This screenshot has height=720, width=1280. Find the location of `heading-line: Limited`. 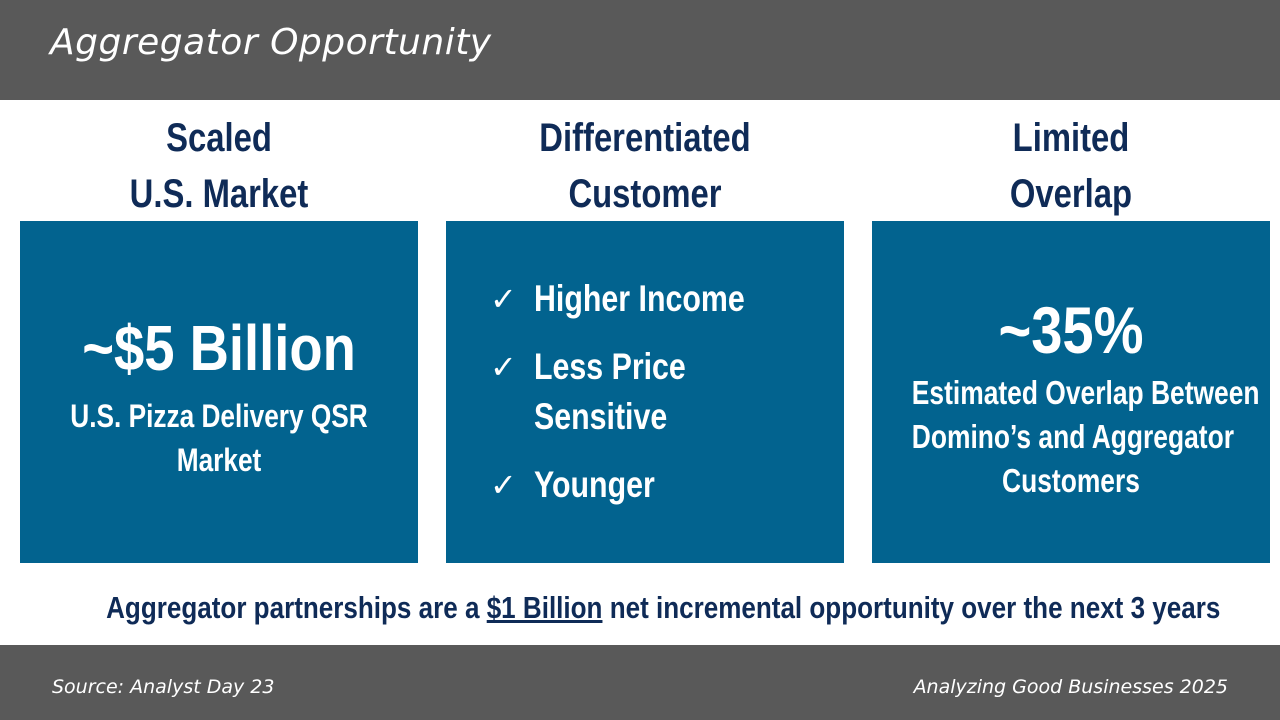

heading-line: Limited is located at coordinates (1071, 138).